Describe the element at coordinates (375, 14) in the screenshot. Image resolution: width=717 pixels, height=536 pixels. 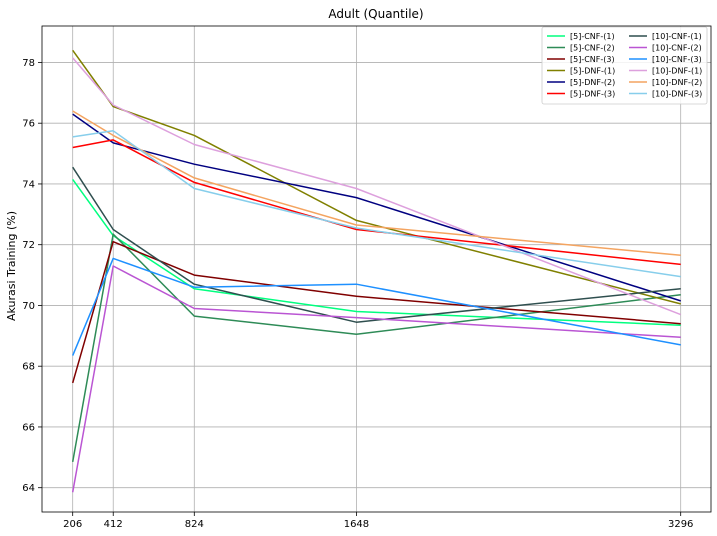
I see `chart-title: Adult (Quantile)` at that location.